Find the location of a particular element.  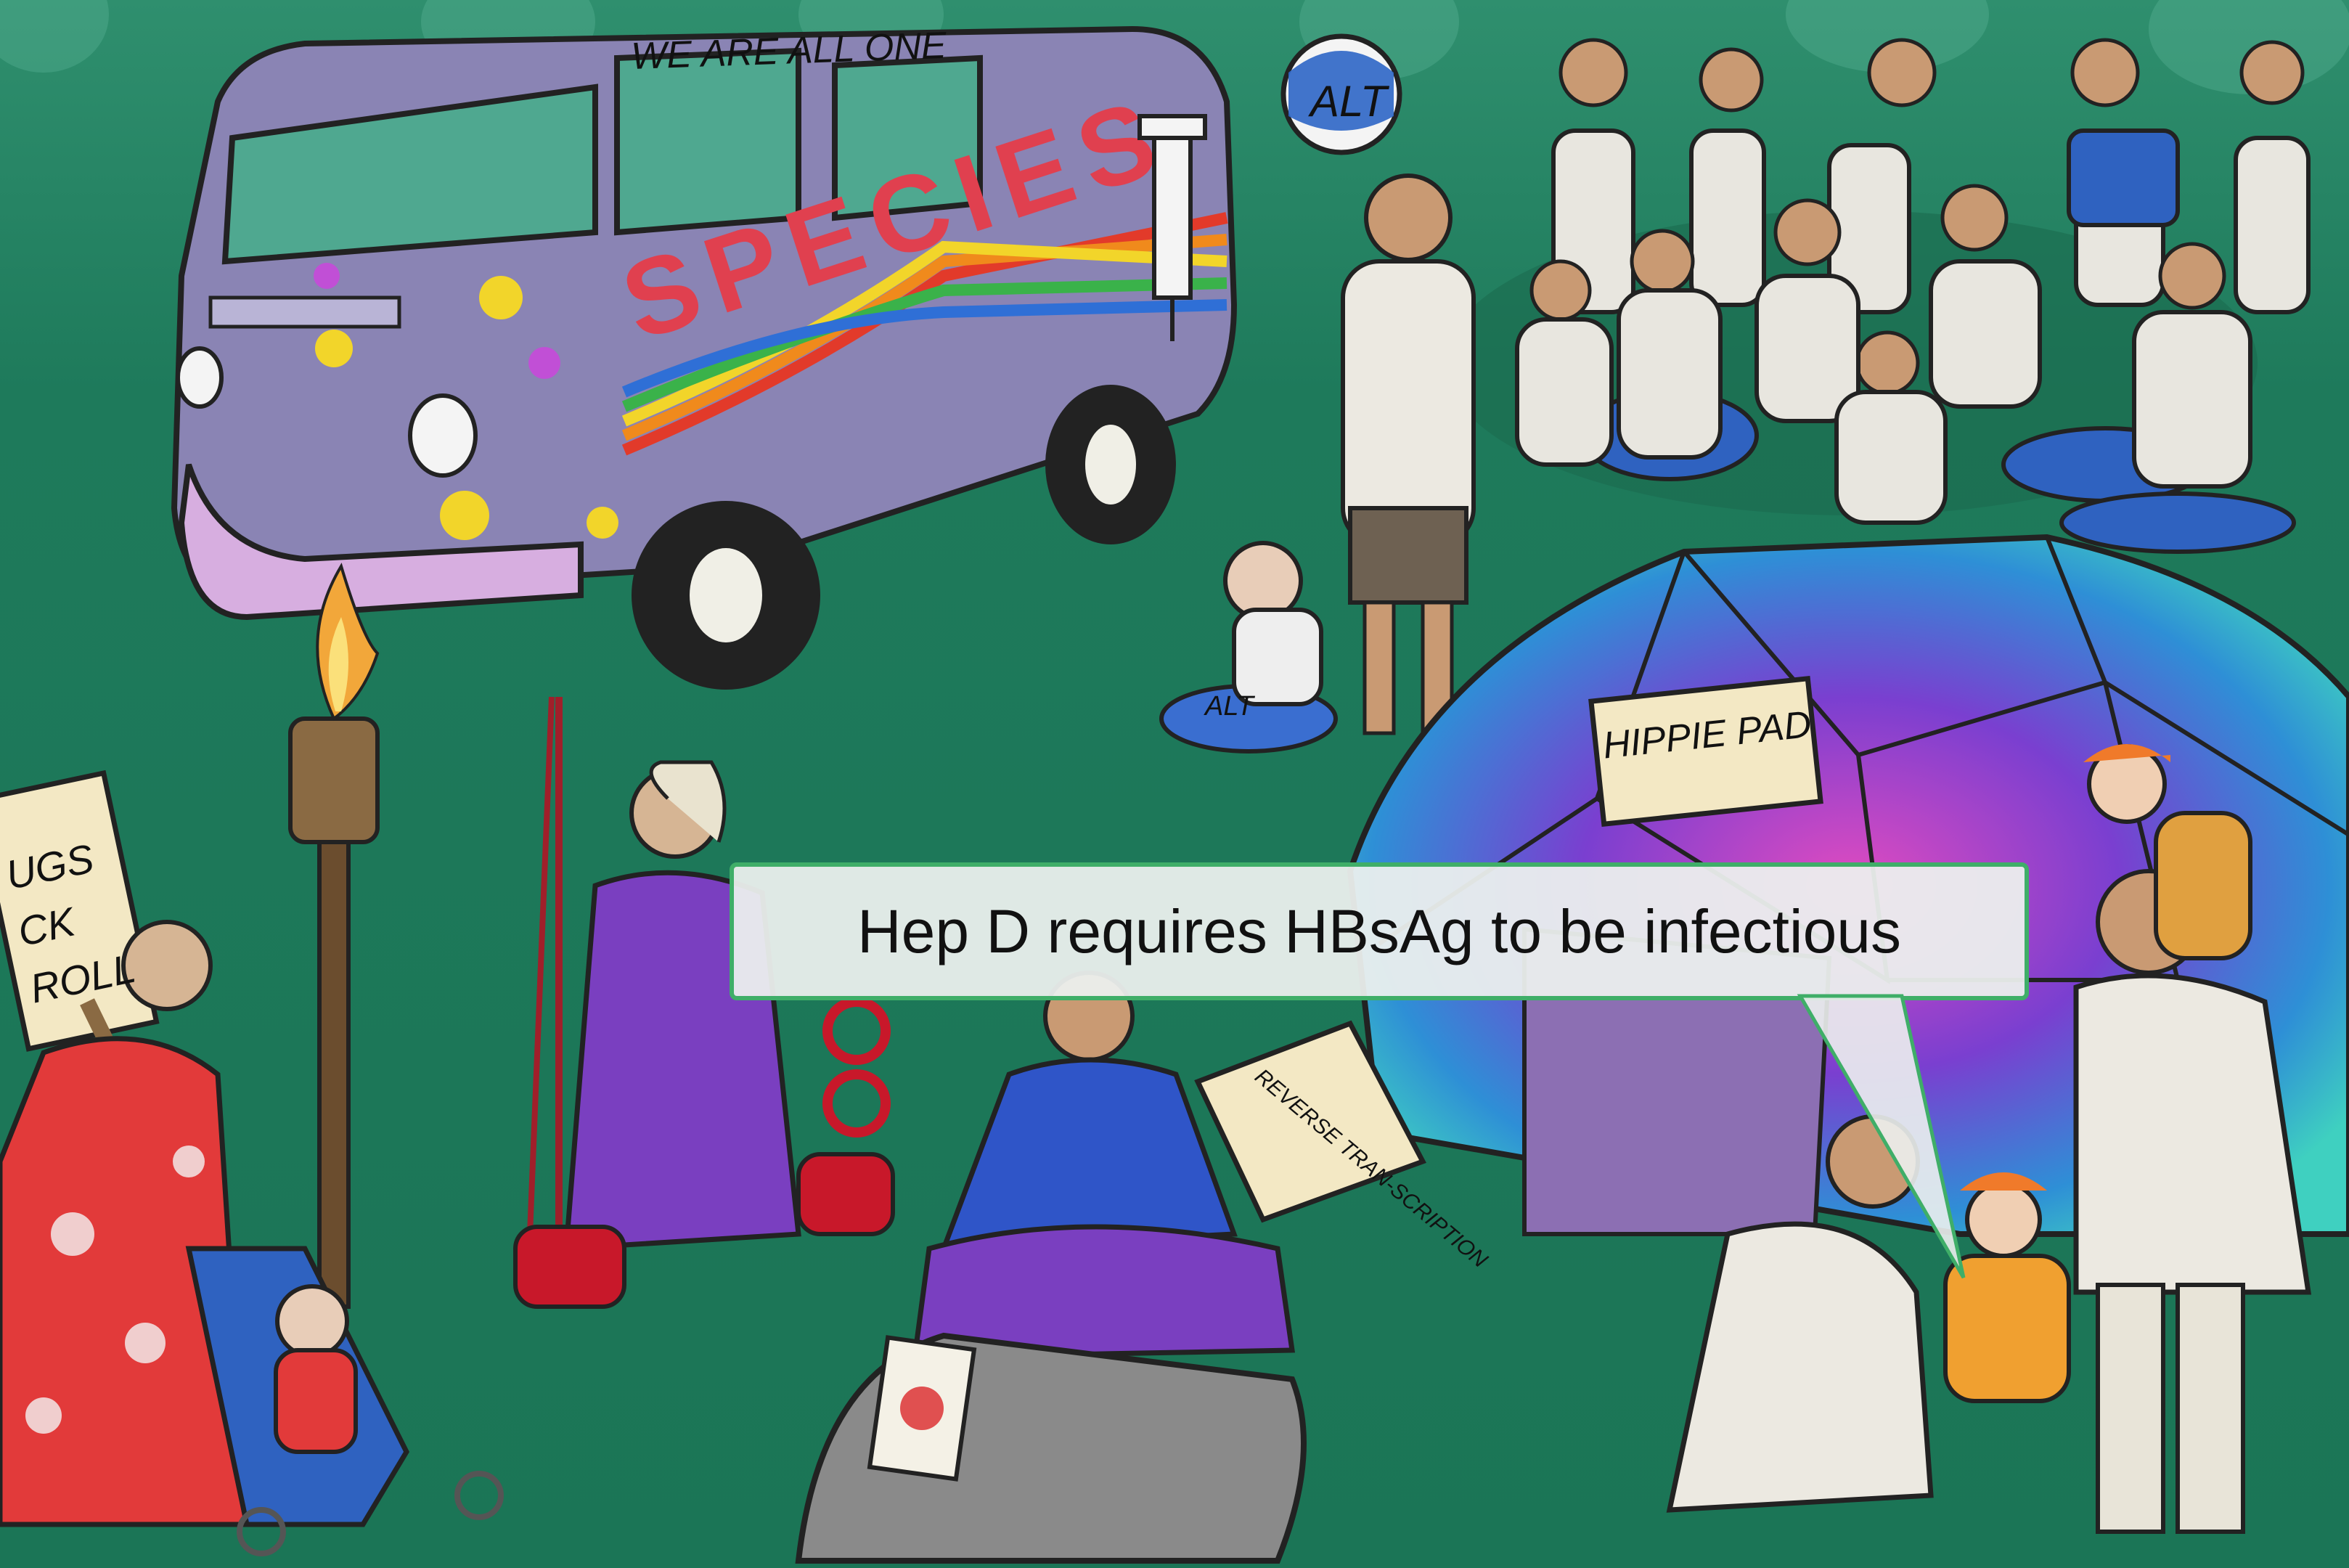

woman-with-stroller is located at coordinates (252, 1163).